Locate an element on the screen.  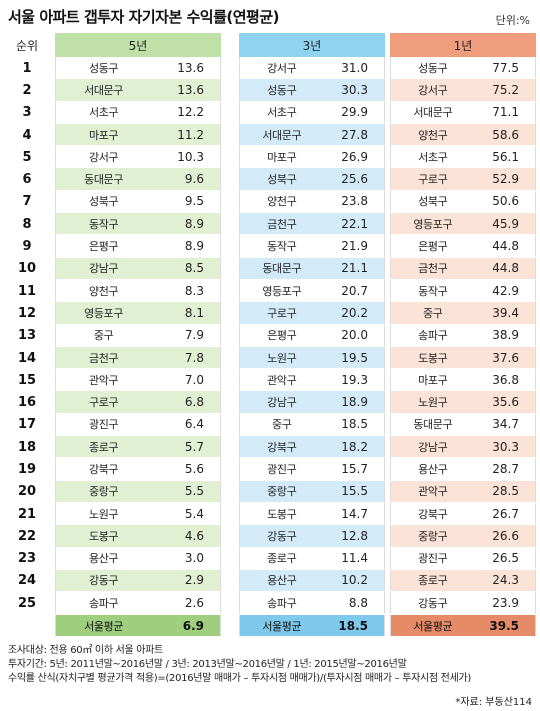
one-year-cell: 용산구 28.7 is located at coordinates (463, 469).